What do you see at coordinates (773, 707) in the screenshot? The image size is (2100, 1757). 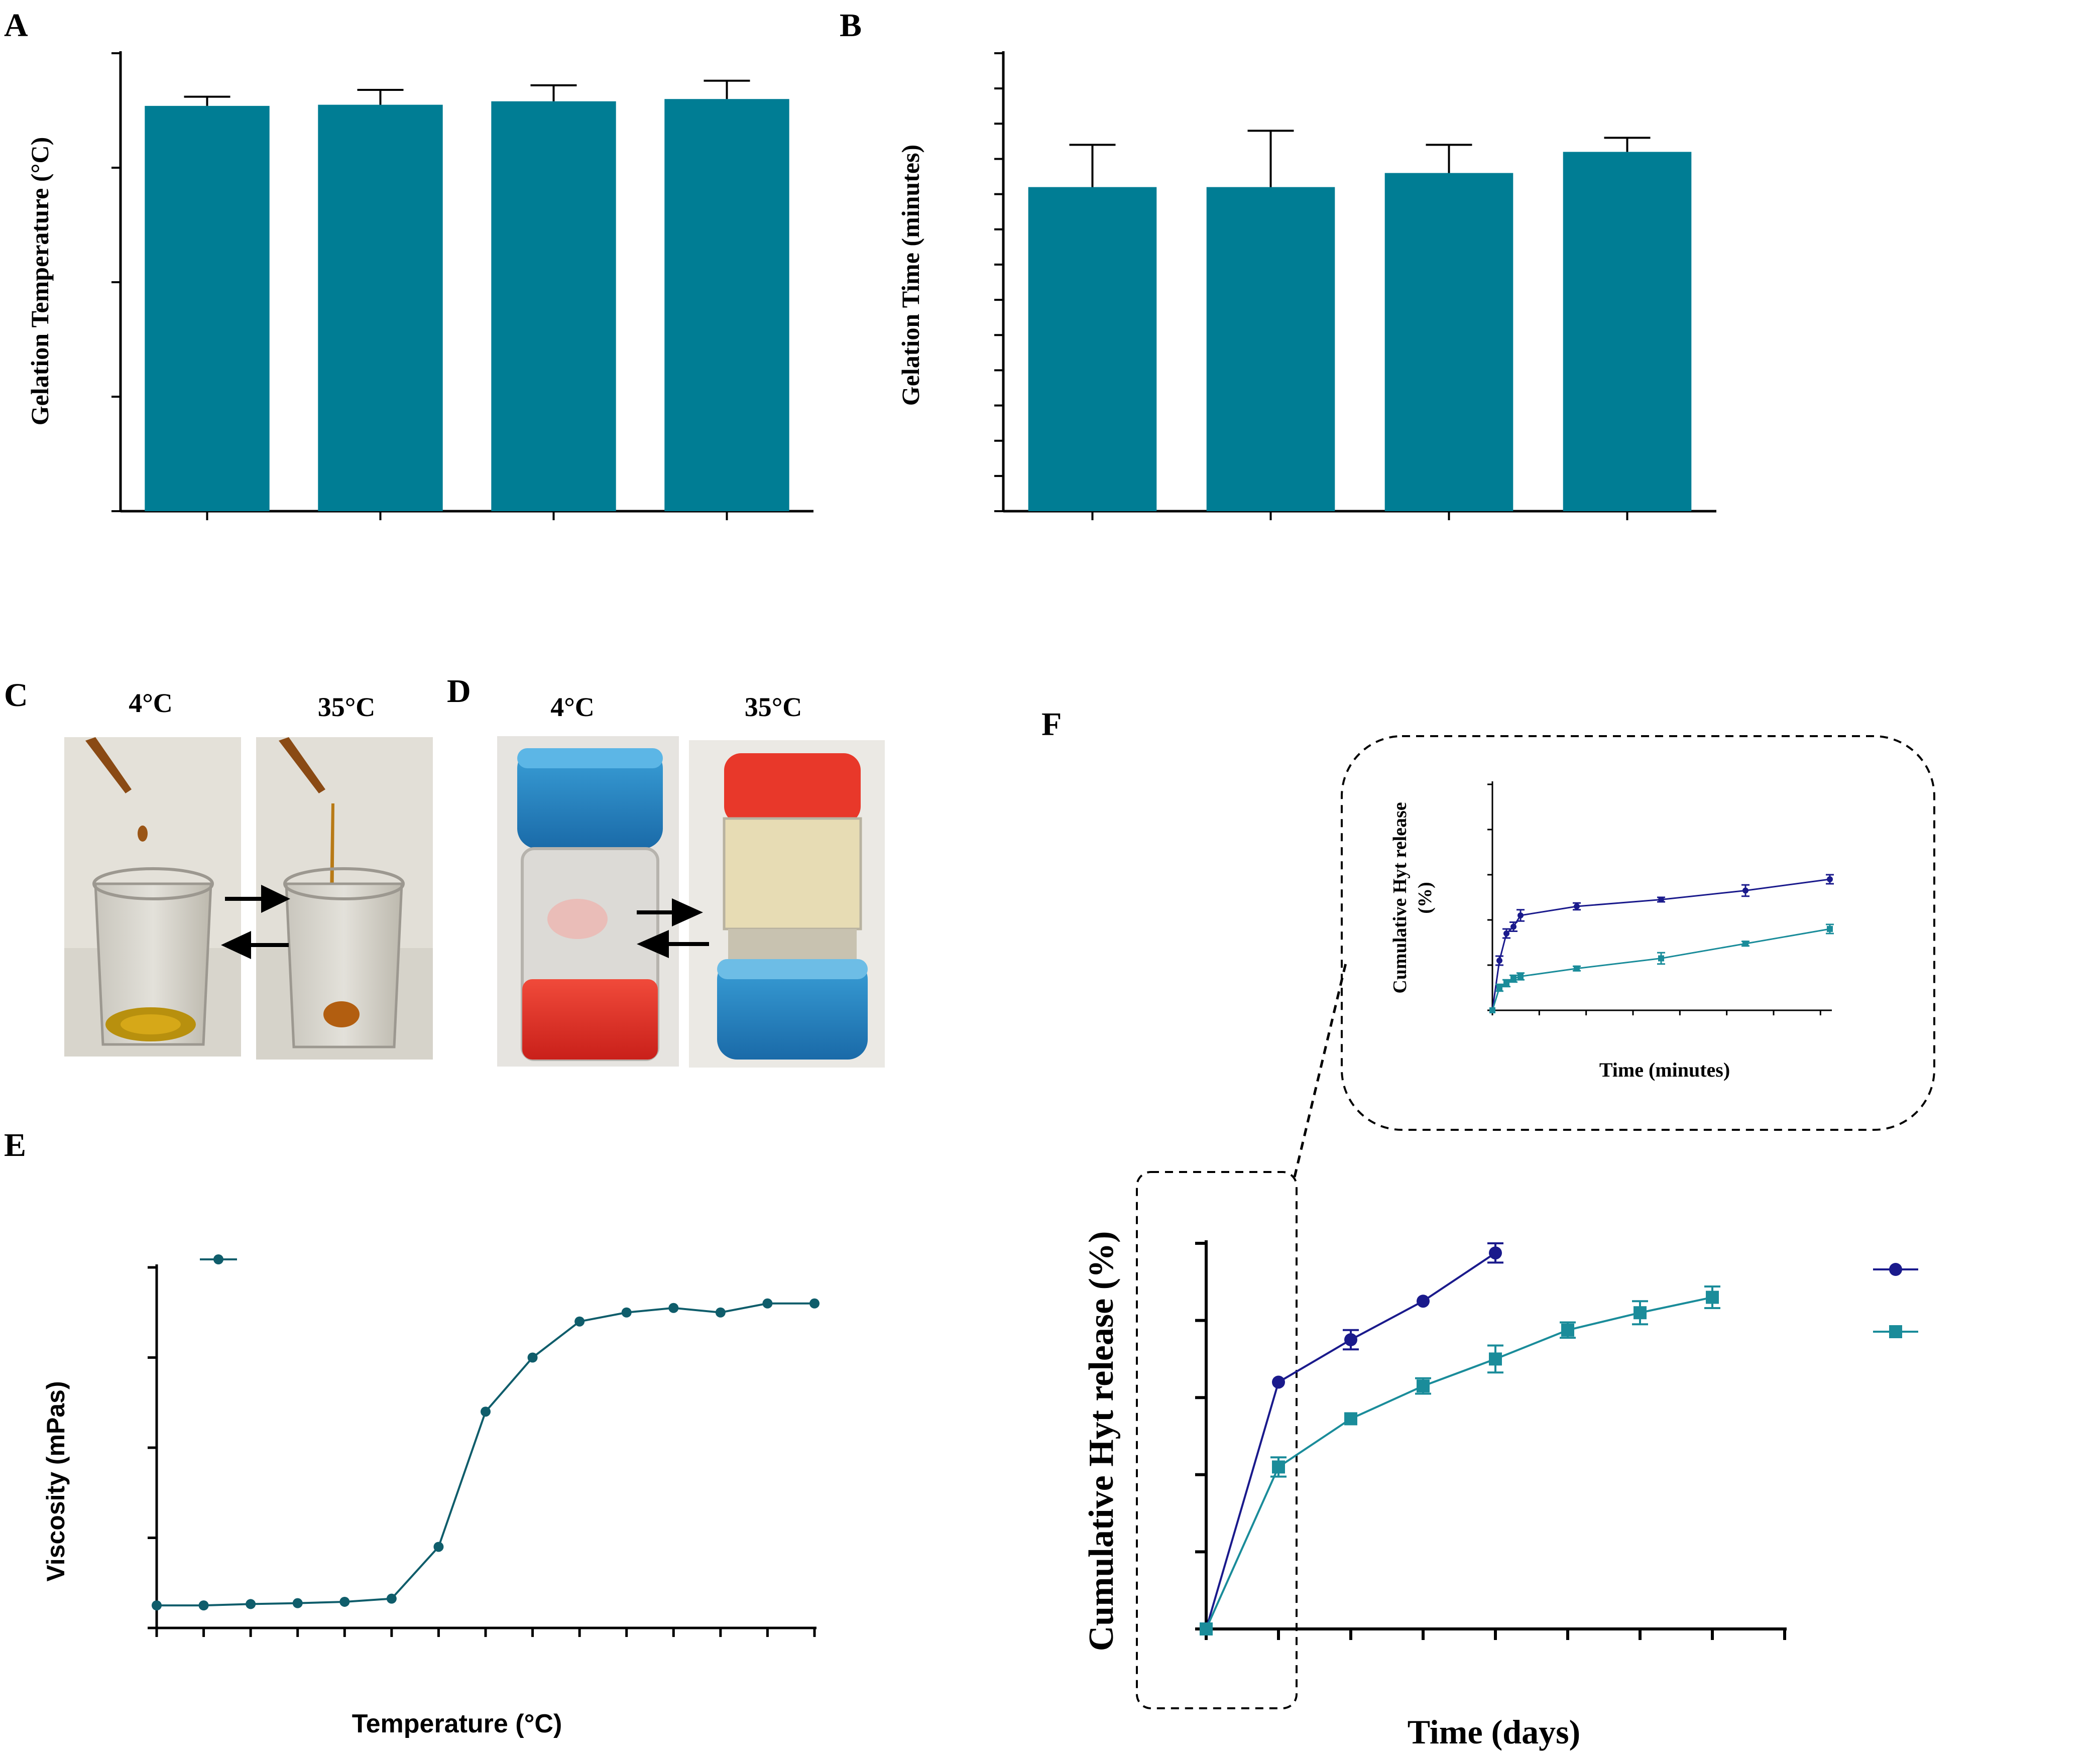 I see `photo-d-label-warm: 35°C` at bounding box center [773, 707].